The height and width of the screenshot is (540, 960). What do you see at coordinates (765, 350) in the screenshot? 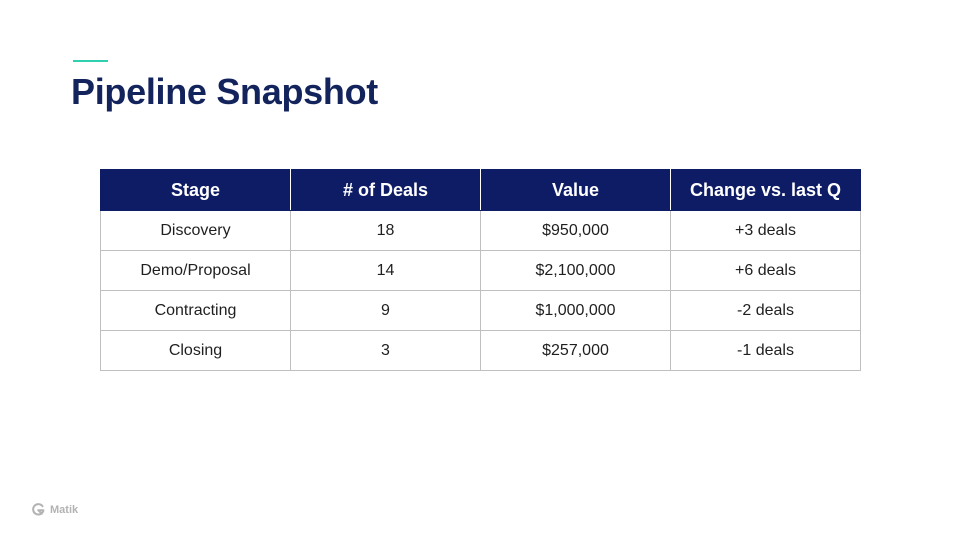
I see `cell-change: -1 deals` at bounding box center [765, 350].